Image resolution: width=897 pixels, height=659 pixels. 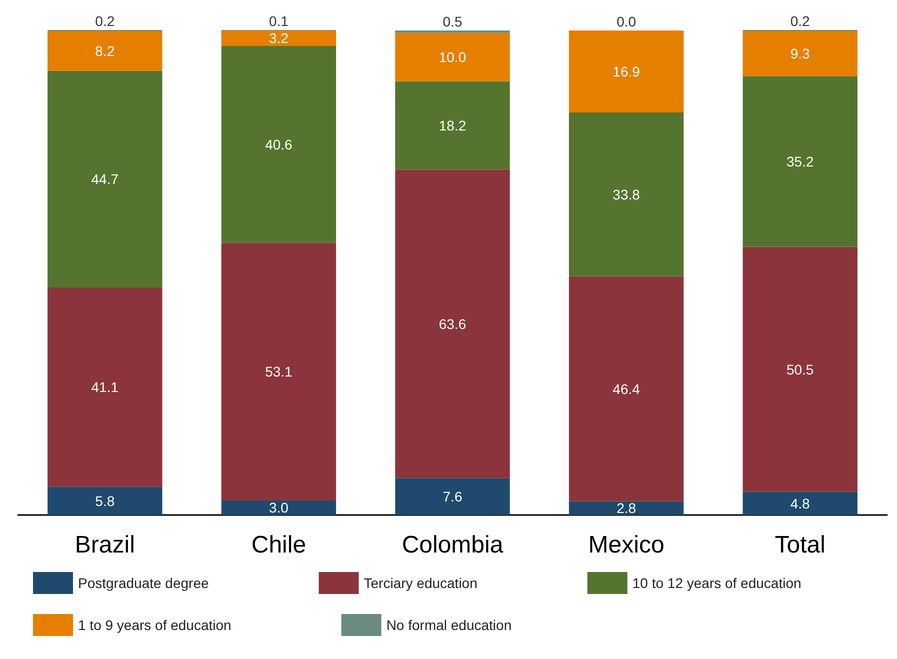 What do you see at coordinates (104, 545) in the screenshot?
I see `x-tick-label: Brazil` at bounding box center [104, 545].